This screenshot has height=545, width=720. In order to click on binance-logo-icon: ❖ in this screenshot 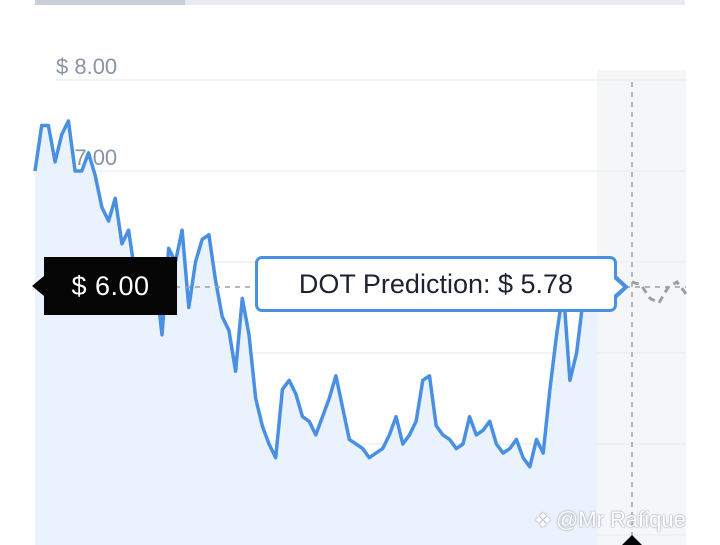, I will do `click(543, 521)`.